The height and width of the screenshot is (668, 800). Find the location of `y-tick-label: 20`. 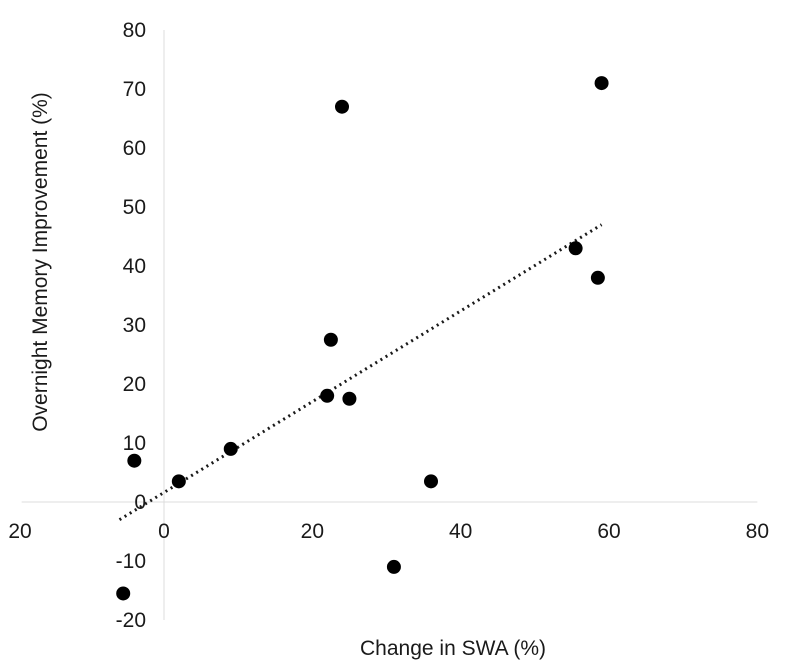

y-tick-label: 20 is located at coordinates (134, 384).